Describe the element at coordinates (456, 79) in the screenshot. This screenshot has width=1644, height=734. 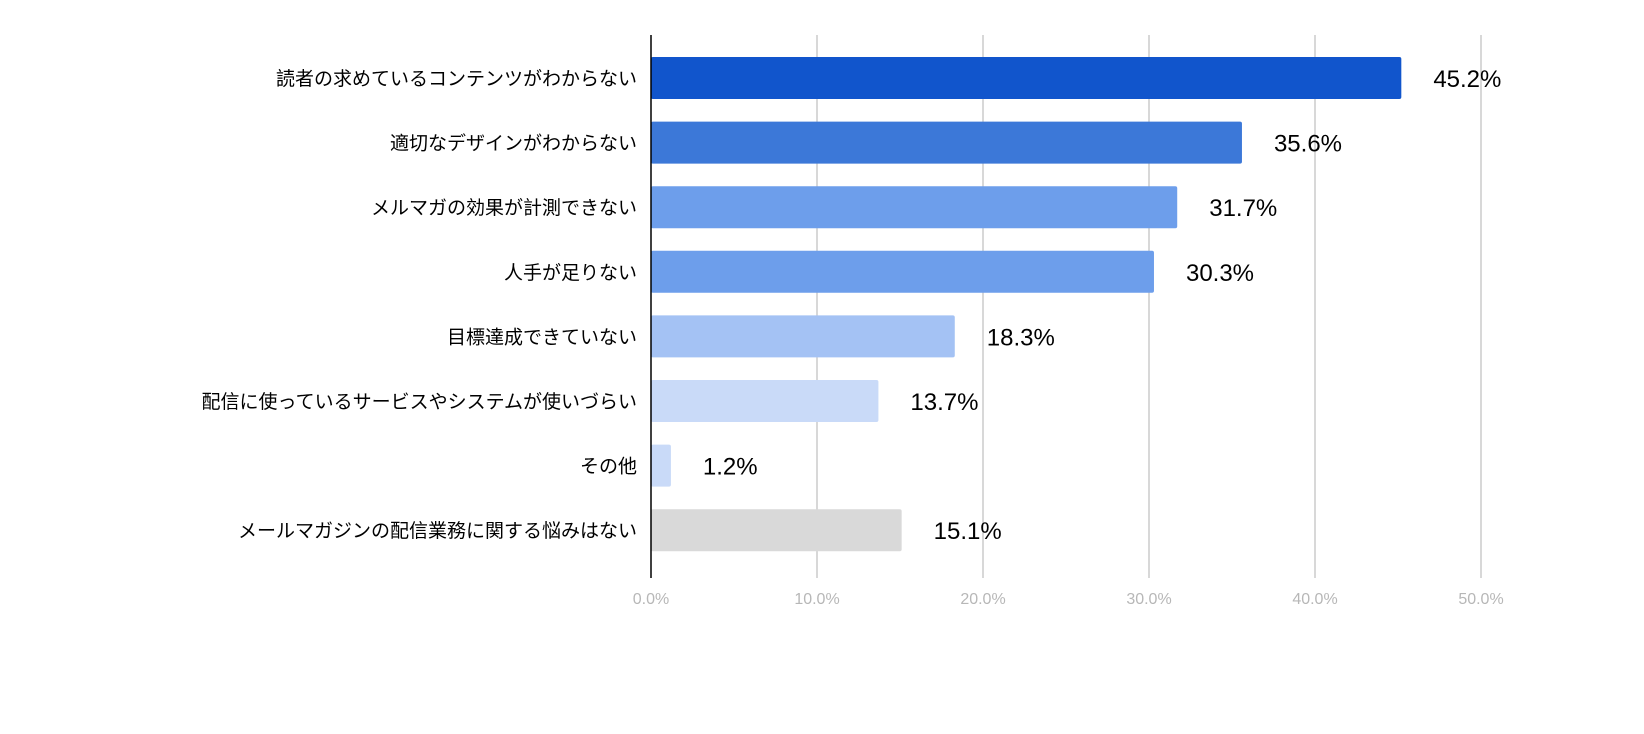
I see `category-label: 読者の求めているコンテンツがわからない` at that location.